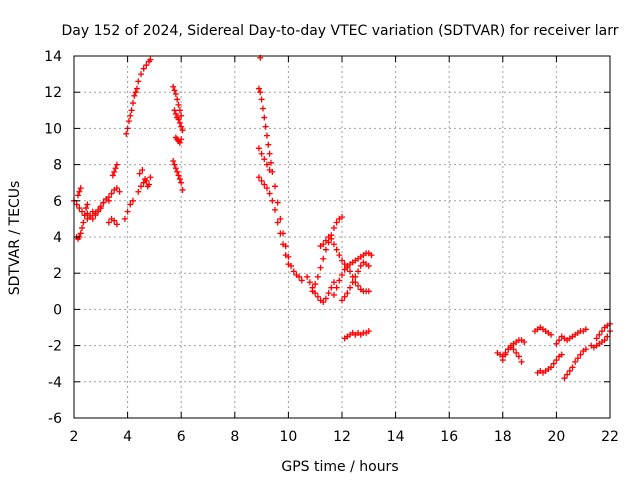 Image resolution: width=640 pixels, height=480 pixels. What do you see at coordinates (449, 437) in the screenshot?
I see `x-tick-label: 16` at bounding box center [449, 437].